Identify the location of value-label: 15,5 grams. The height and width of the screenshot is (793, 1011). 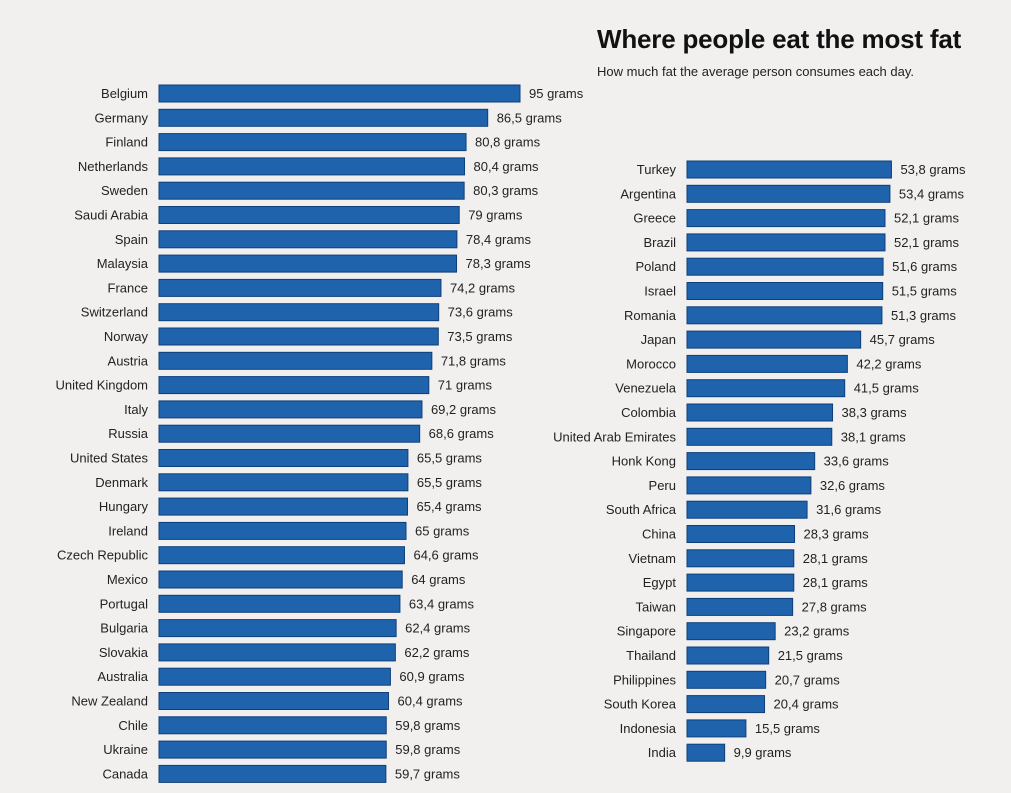
(788, 728).